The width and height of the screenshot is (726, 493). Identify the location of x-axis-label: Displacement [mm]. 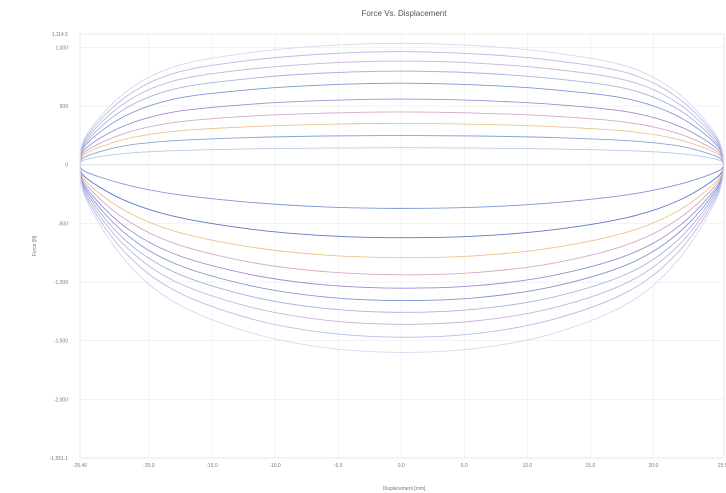
(404, 489).